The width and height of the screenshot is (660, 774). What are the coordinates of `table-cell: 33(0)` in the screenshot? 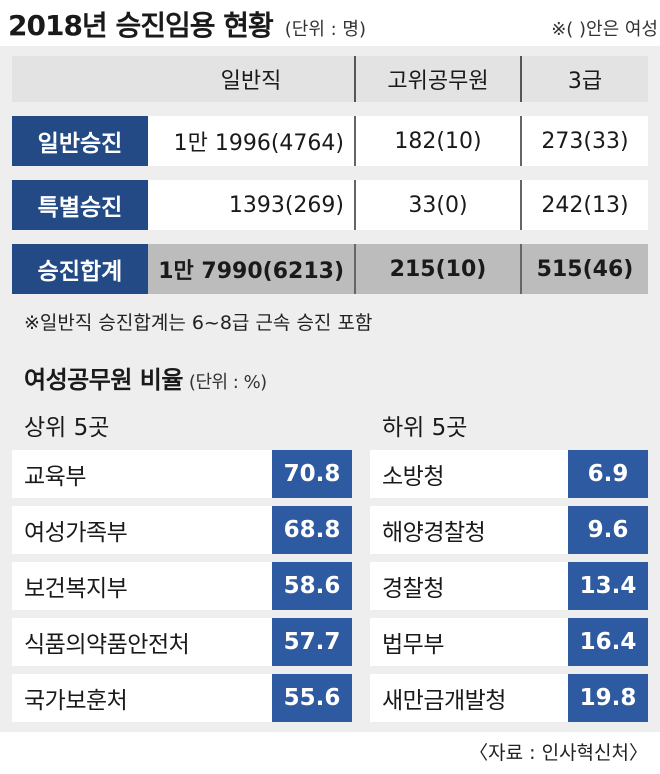 It's located at (439, 205).